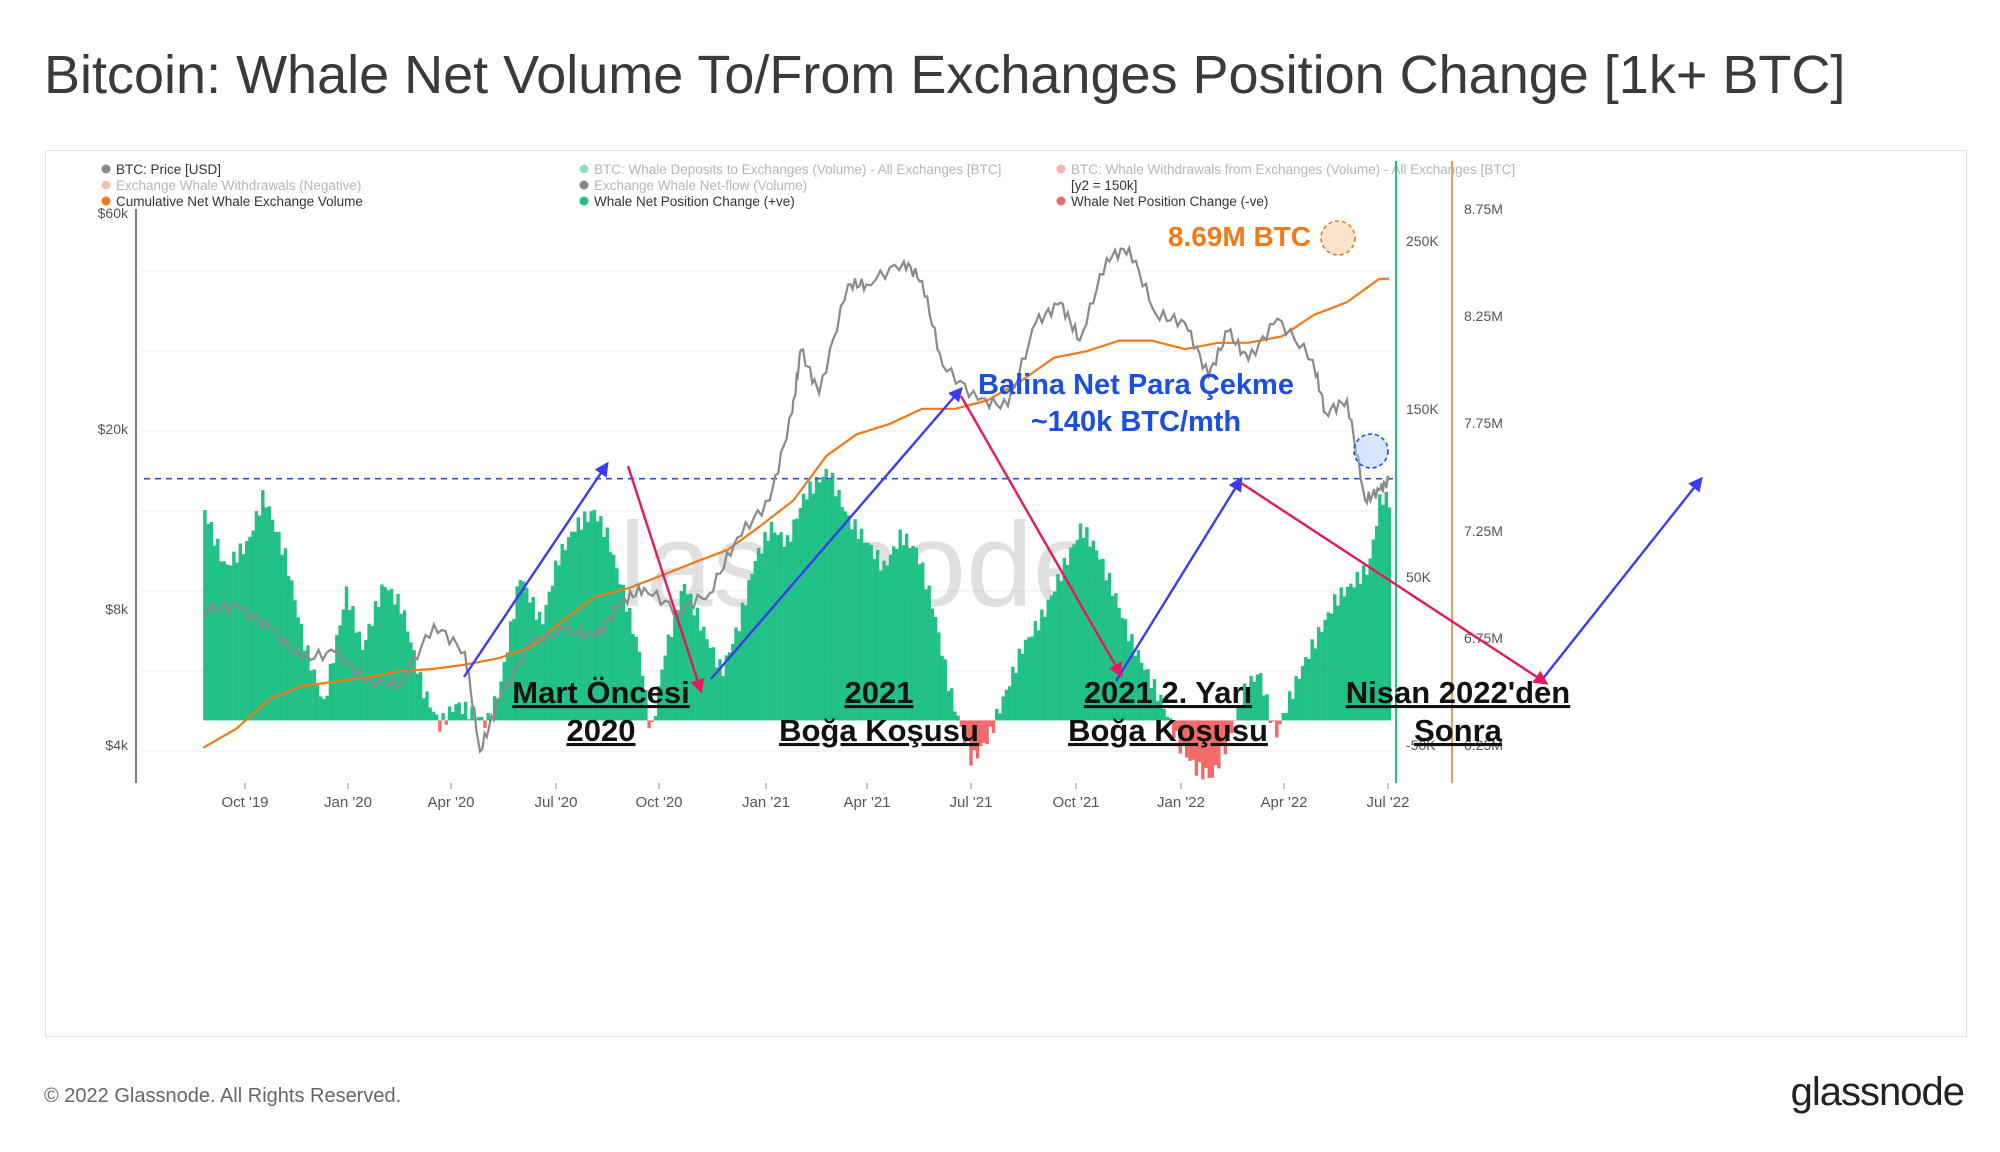  What do you see at coordinates (117, 745) in the screenshot?
I see `y-left-tick: $4k` at bounding box center [117, 745].